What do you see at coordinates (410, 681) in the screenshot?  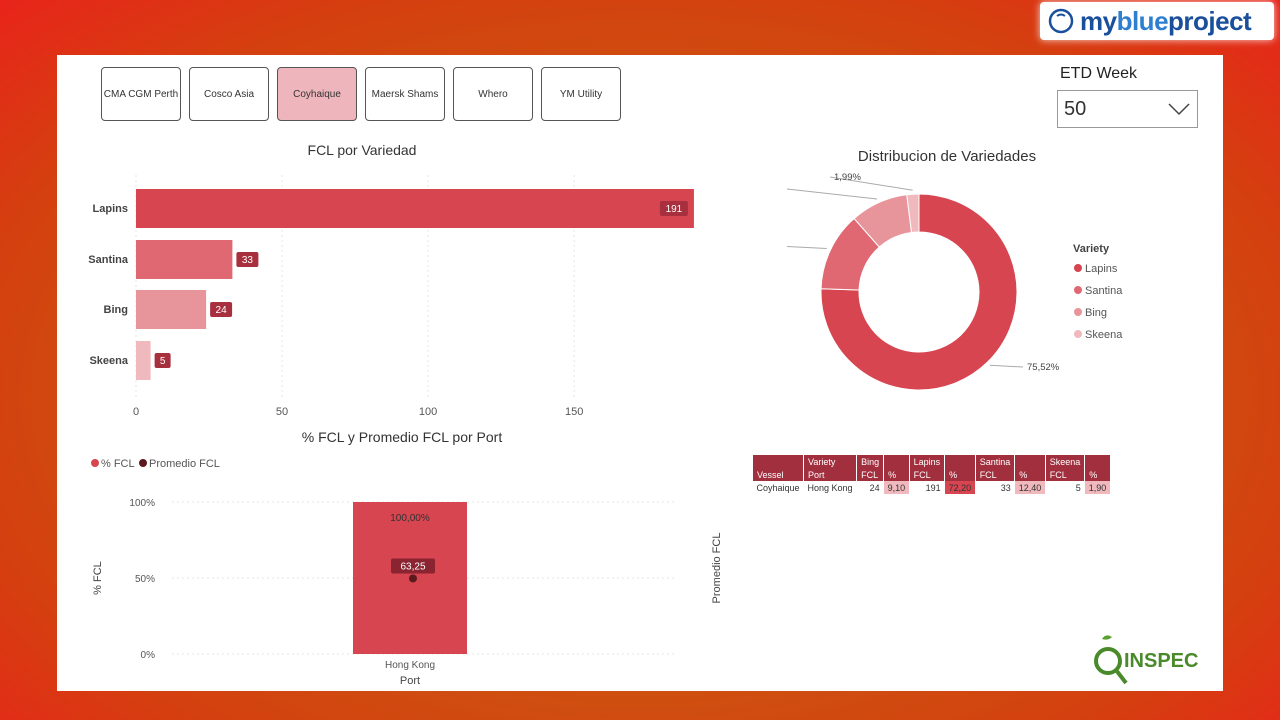 I see `combo-x-label: Port` at bounding box center [410, 681].